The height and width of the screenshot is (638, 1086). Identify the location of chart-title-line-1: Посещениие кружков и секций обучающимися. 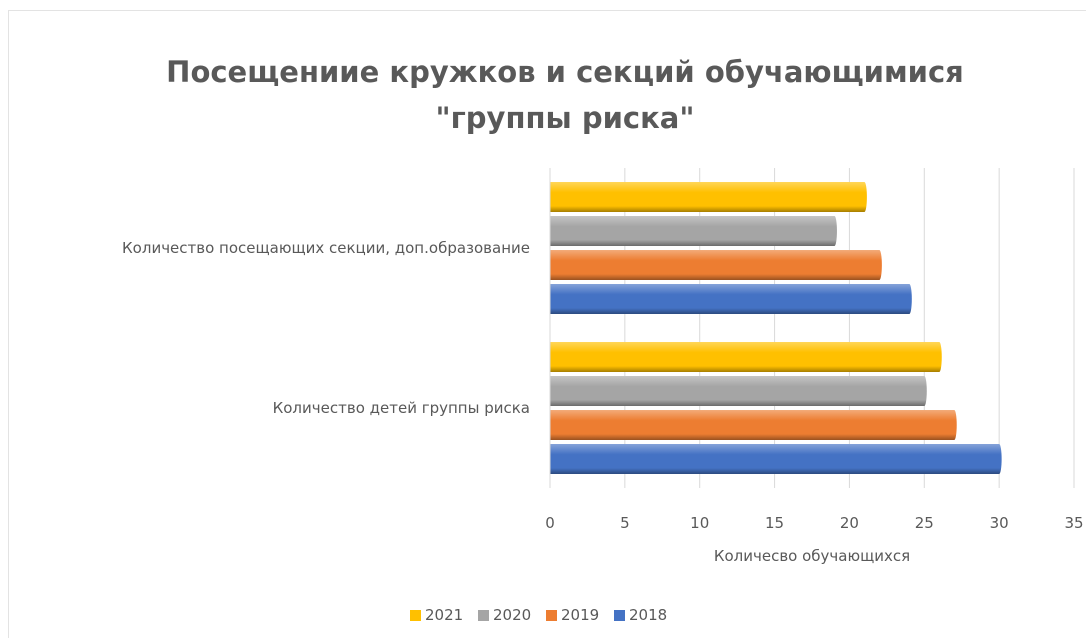
(565, 72).